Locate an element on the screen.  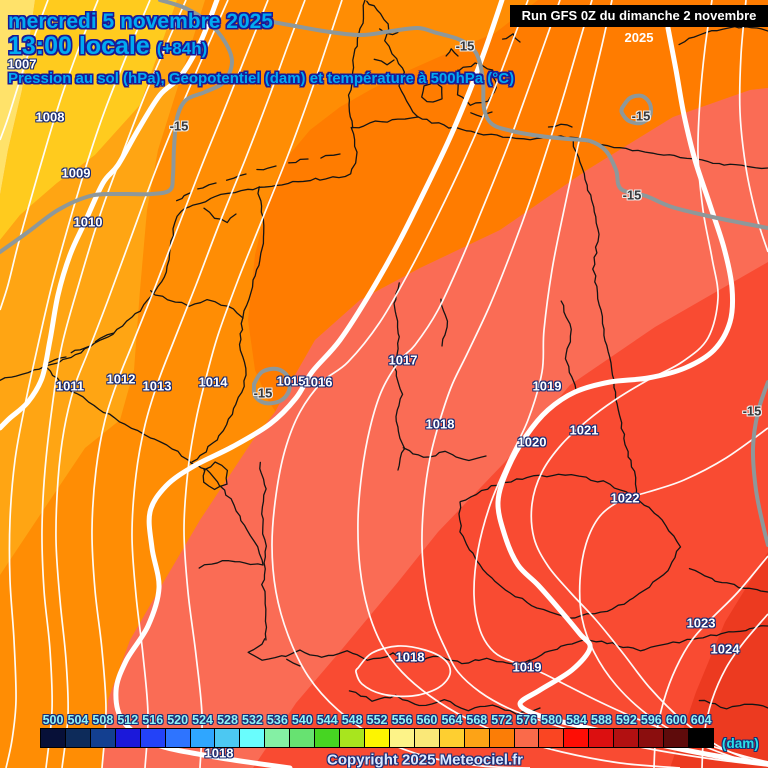
colorbar-value: 588 is located at coordinates (601, 720).